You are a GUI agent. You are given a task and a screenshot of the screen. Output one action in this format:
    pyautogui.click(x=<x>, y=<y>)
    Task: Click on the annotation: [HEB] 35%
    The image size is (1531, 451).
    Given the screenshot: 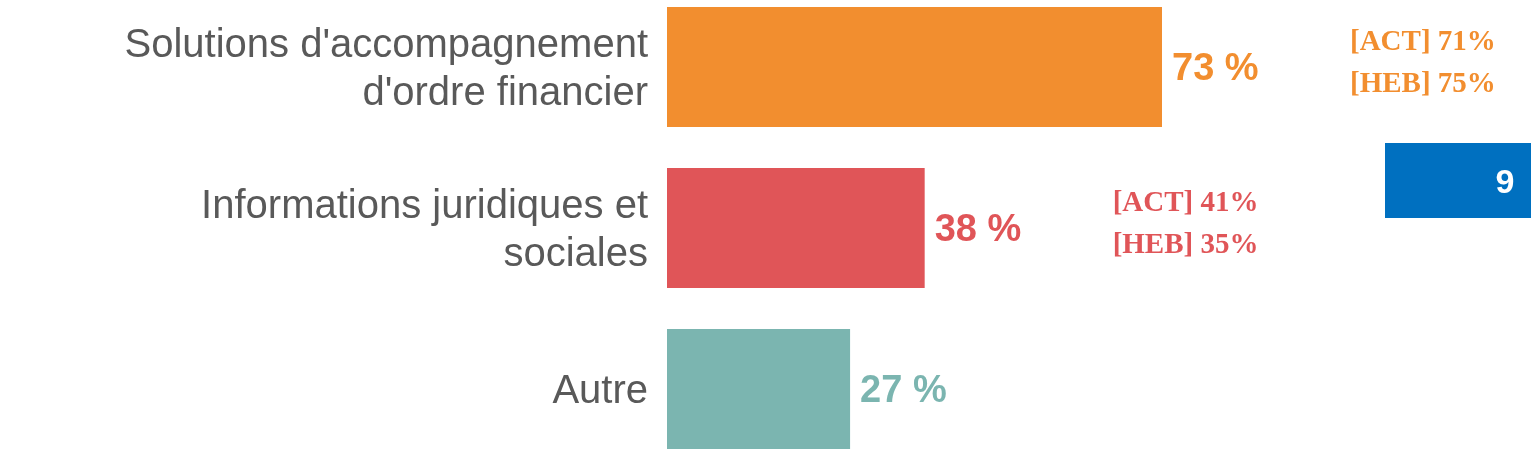 What is the action you would take?
    pyautogui.click(x=1185, y=243)
    